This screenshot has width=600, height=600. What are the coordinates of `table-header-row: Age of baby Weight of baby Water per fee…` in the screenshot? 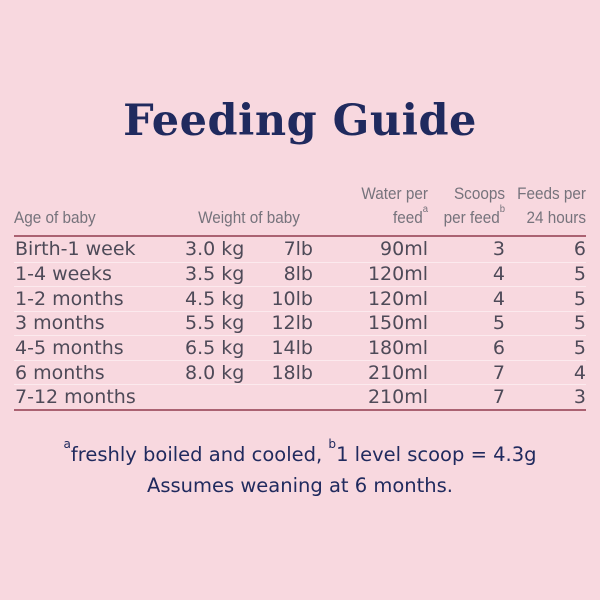 It's located at (300, 208).